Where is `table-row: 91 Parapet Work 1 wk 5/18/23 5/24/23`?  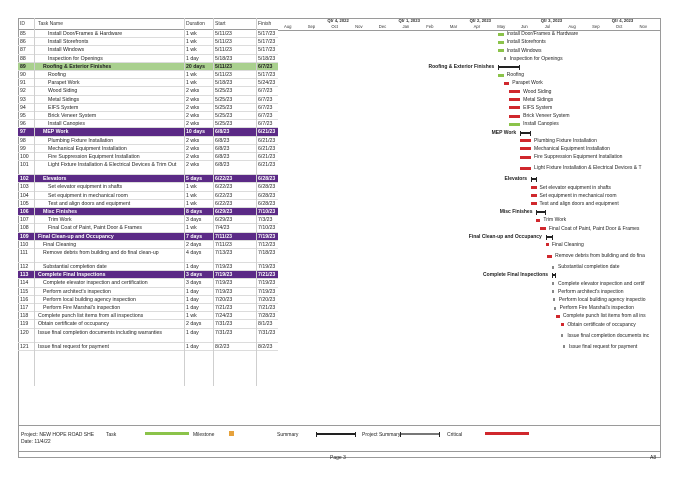 table-row: 91 Parapet Work 1 wk 5/18/23 5/24/23 is located at coordinates (148, 83).